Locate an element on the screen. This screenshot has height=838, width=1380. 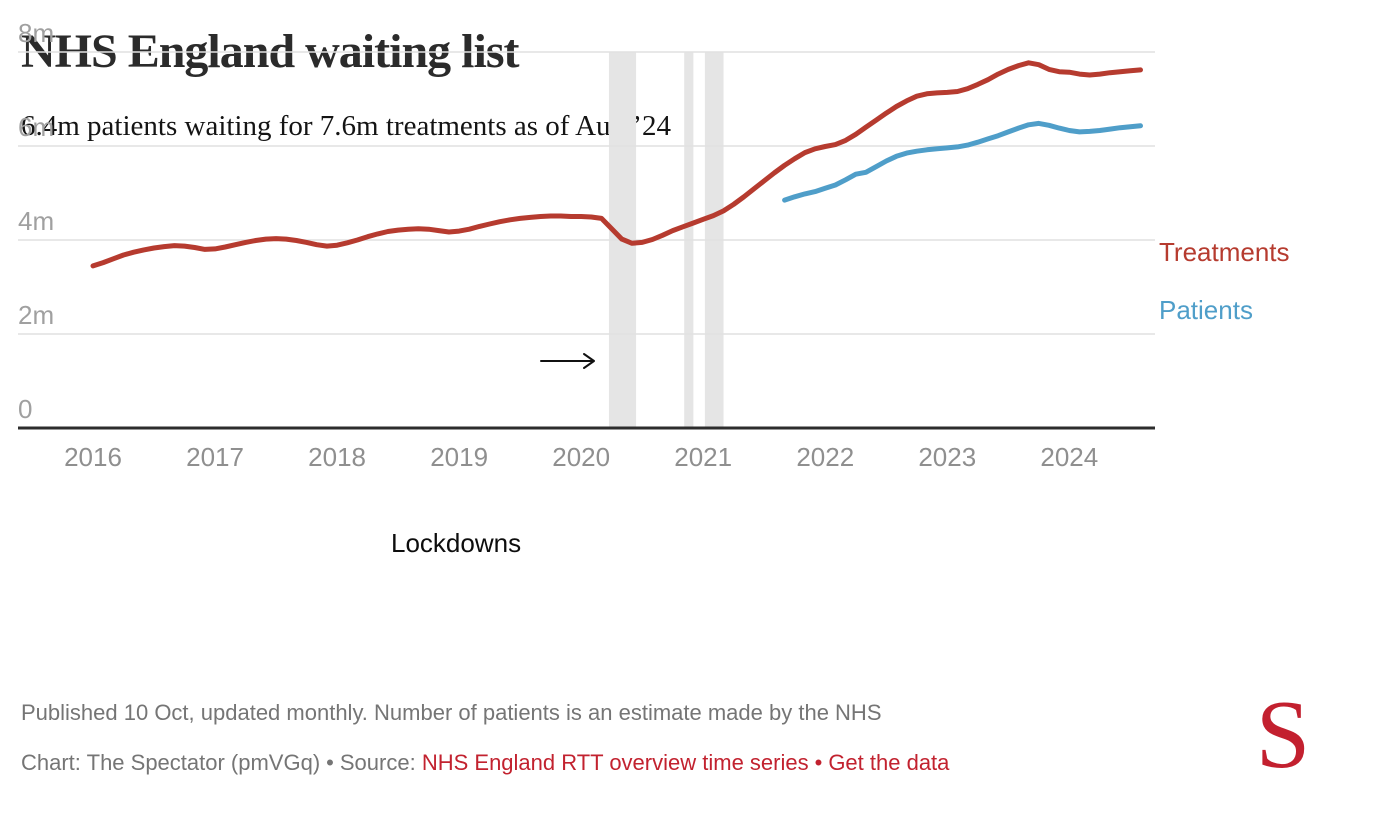
x-axis-tick-label: 2018 is located at coordinates (337, 457).